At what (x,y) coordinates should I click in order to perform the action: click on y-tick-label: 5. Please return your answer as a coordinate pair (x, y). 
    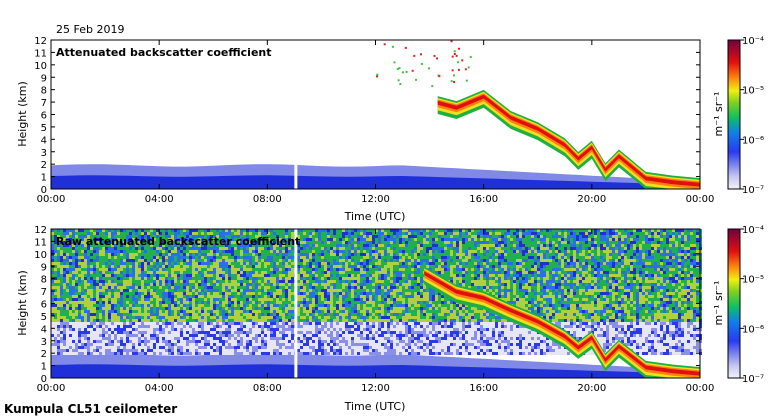
    Looking at the image, I should click on (44, 128).